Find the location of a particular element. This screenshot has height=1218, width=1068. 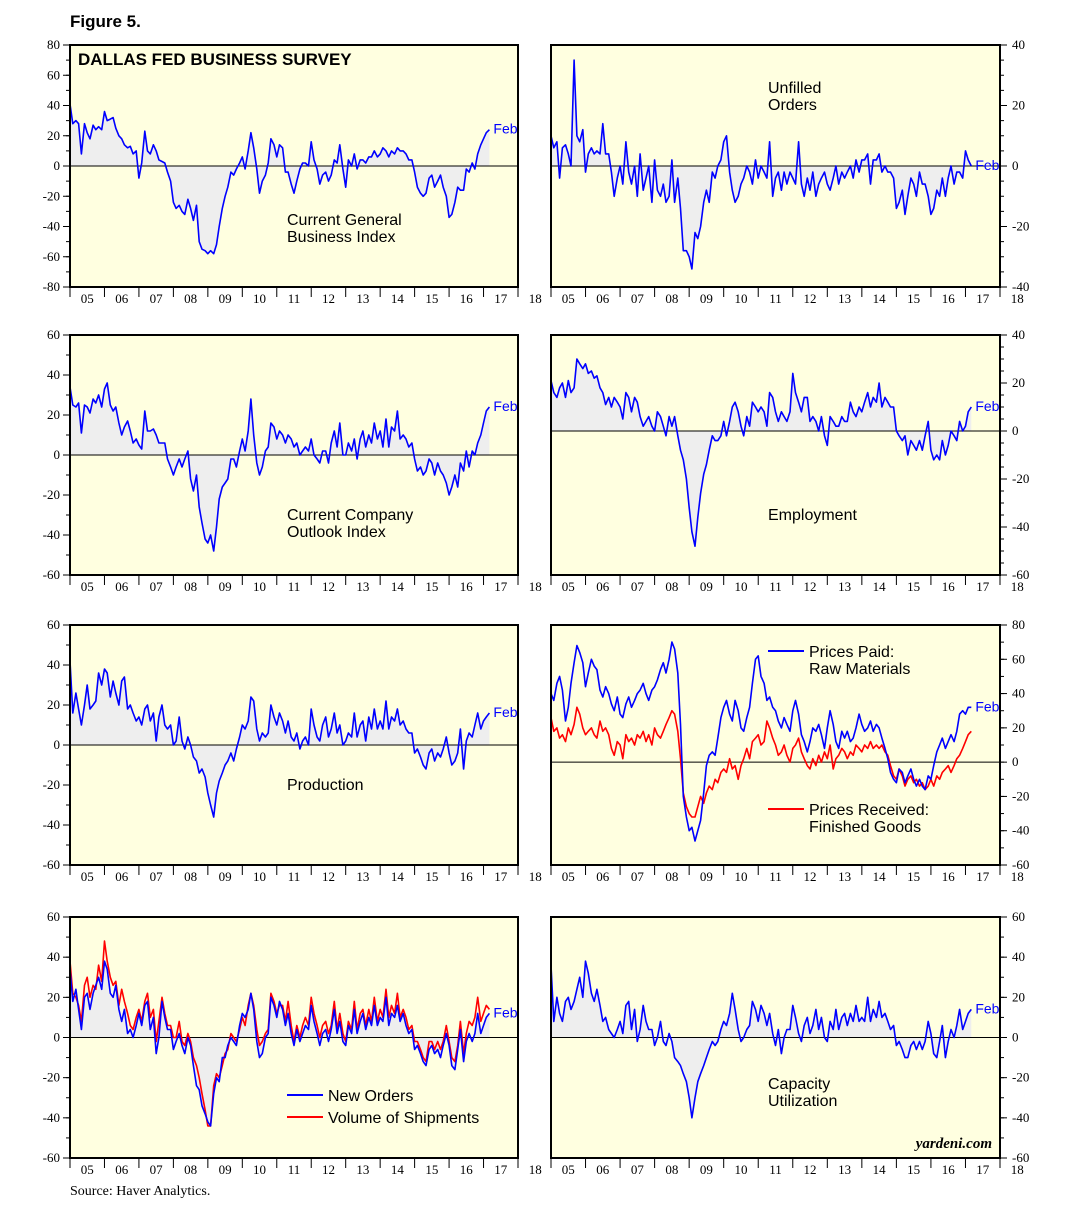

figure-title: Figure 5. is located at coordinates (105, 21).